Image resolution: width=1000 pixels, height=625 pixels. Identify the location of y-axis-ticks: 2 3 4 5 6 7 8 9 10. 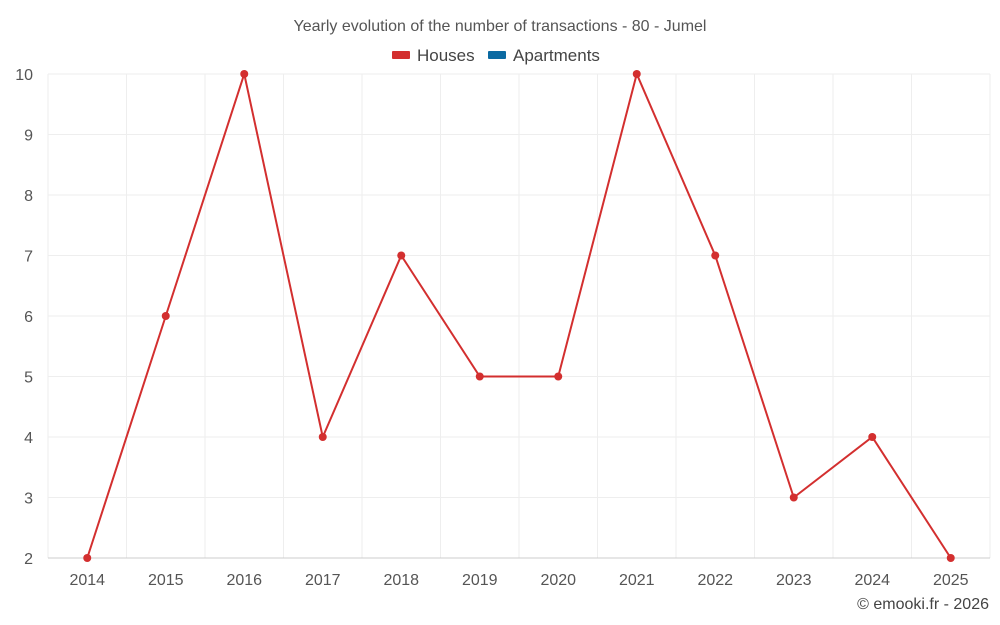
(24, 317).